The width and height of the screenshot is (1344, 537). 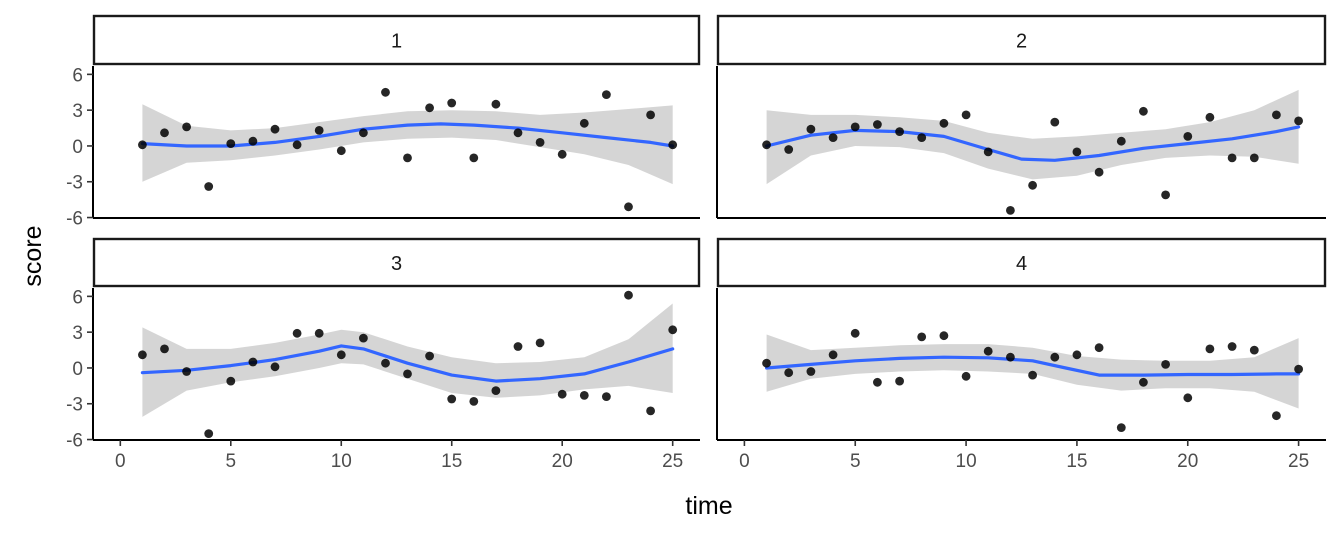 What do you see at coordinates (77, 333) in the screenshot?
I see `y-tick-label: 3` at bounding box center [77, 333].